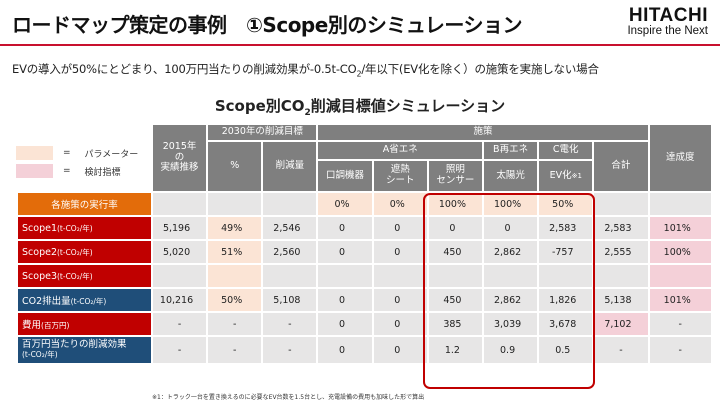  Describe the element at coordinates (566, 150) in the screenshot. I see `header-group-c: C電化` at that location.